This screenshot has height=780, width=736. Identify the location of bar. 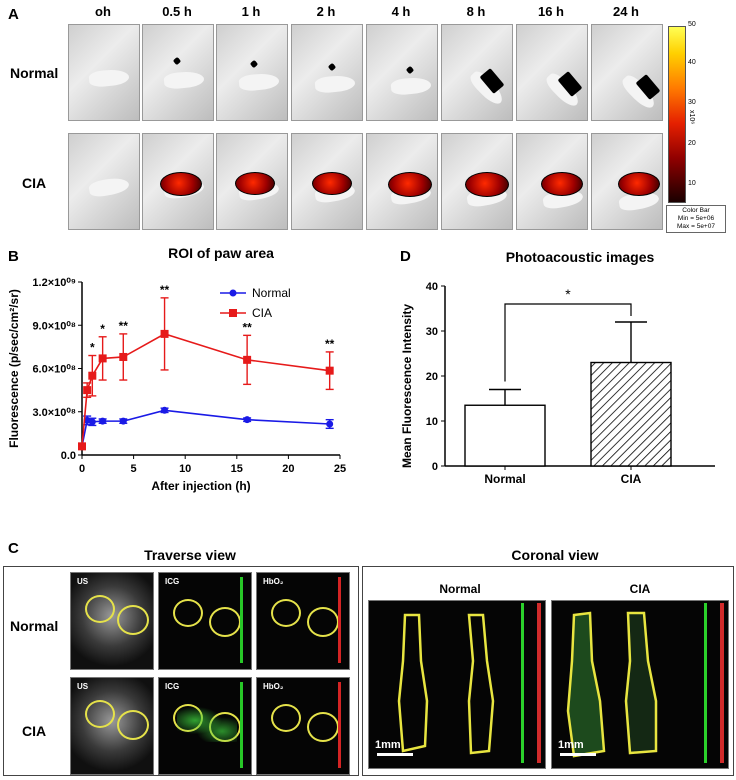
(505, 435).